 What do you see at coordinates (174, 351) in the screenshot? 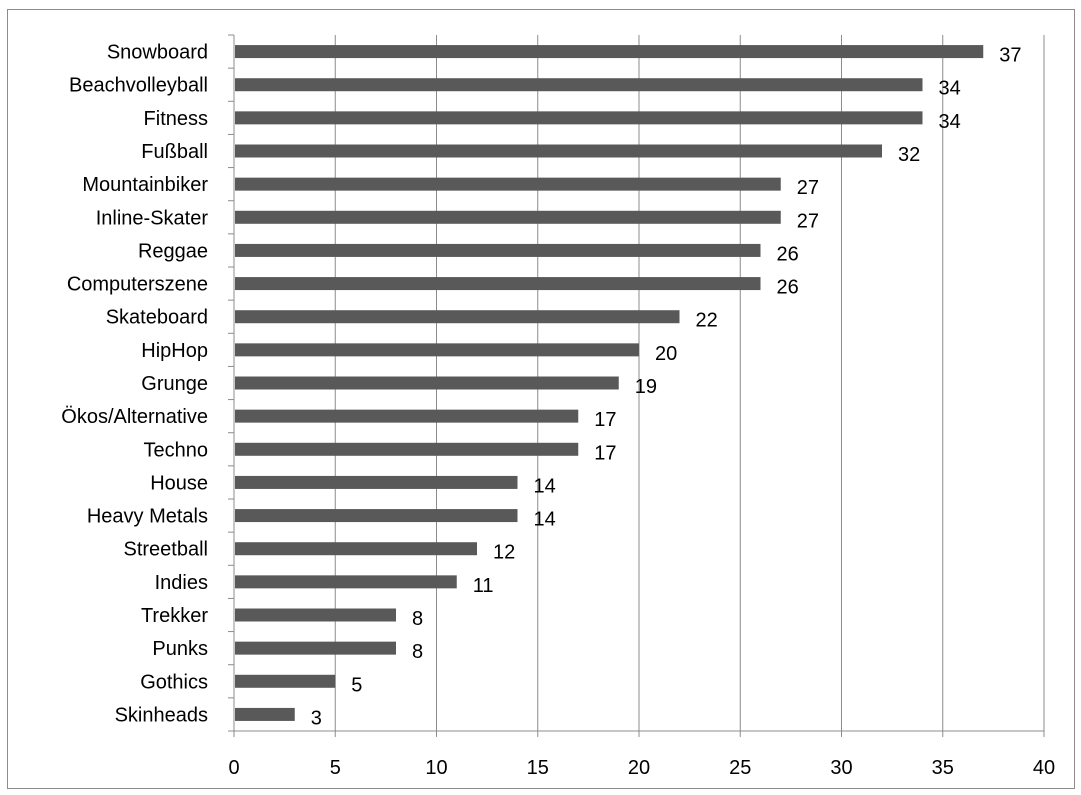
I see `category-label: HipHop` at bounding box center [174, 351].